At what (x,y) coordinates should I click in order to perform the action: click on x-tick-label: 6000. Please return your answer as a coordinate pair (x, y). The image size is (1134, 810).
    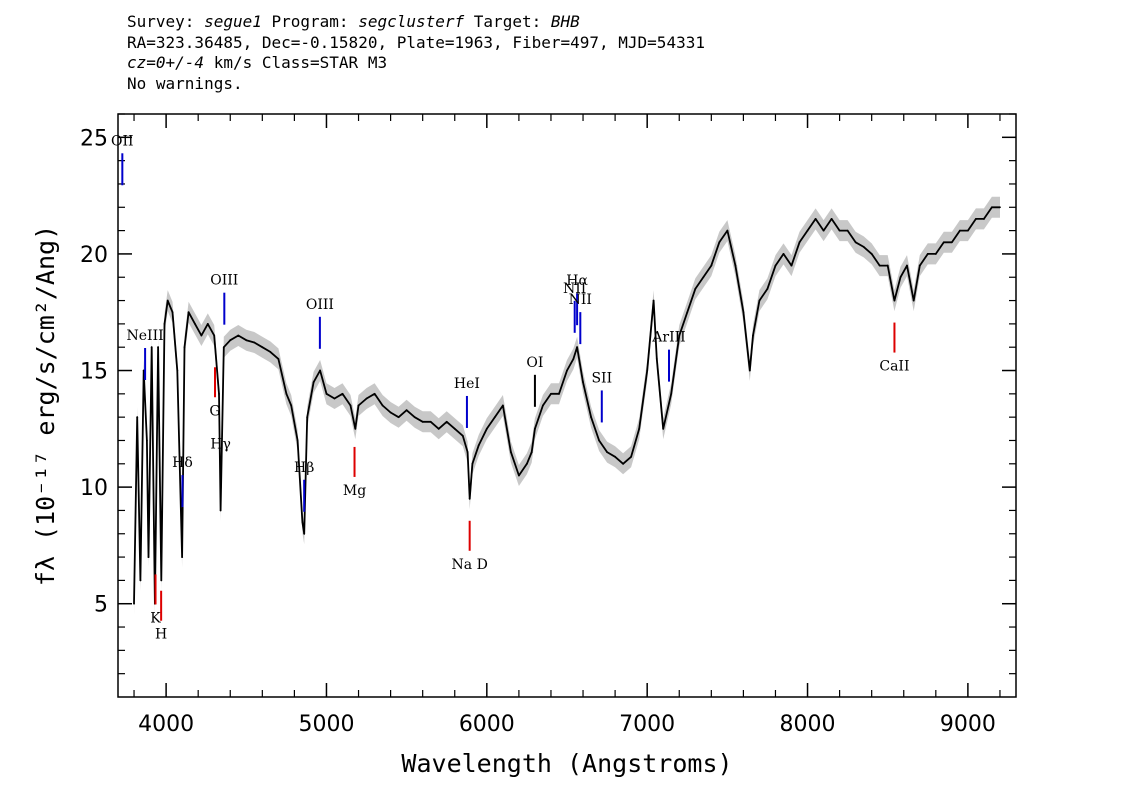
    Looking at the image, I should click on (487, 724).